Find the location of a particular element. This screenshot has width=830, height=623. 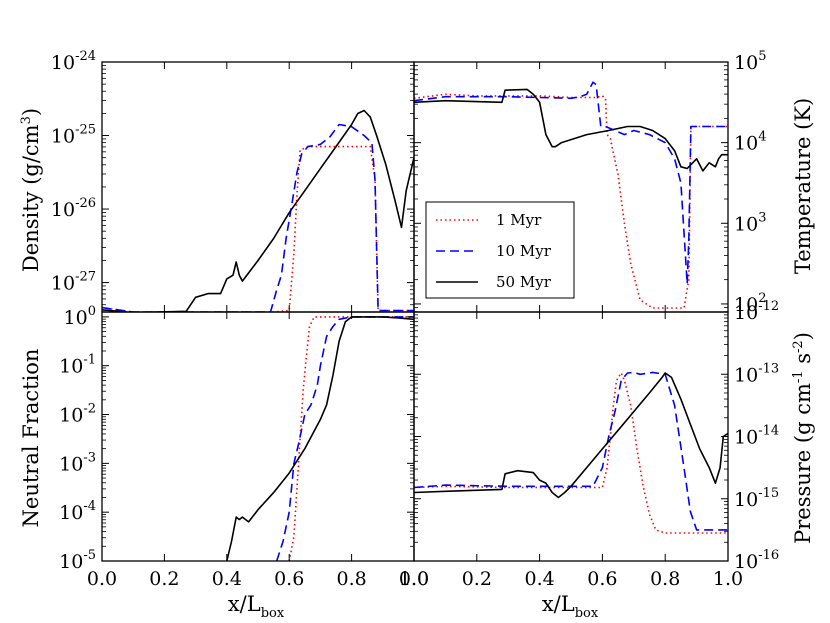

legend: 1 Myr 10 Myr 50 Myr is located at coordinates (500, 250).